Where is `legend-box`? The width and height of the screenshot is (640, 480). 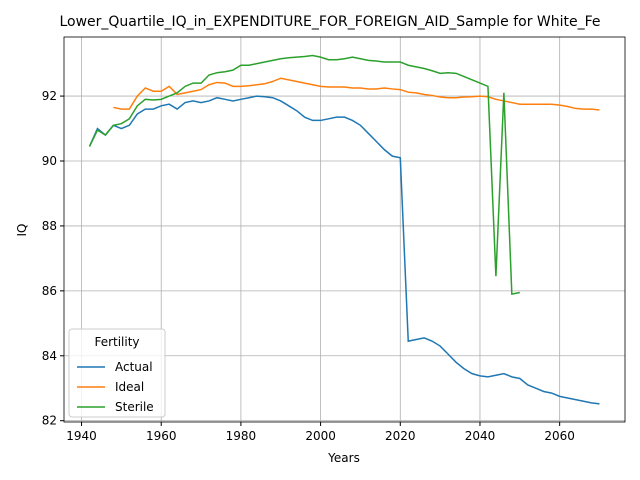 legend-box is located at coordinates (117, 373).